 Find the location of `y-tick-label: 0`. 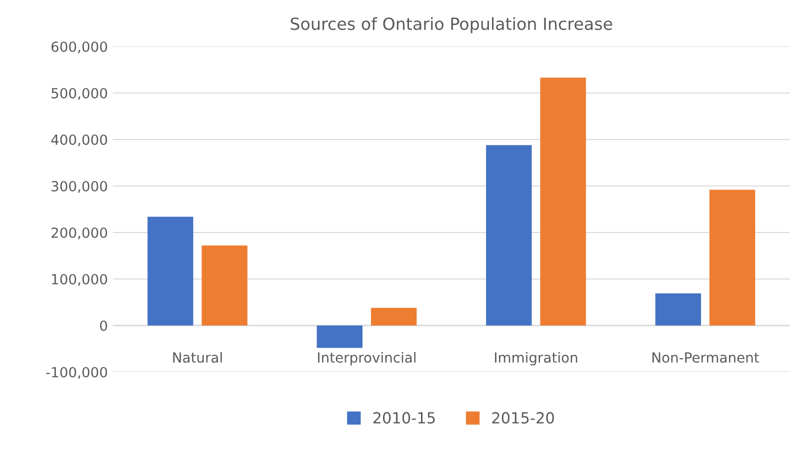

y-tick-label: 0 is located at coordinates (104, 325).